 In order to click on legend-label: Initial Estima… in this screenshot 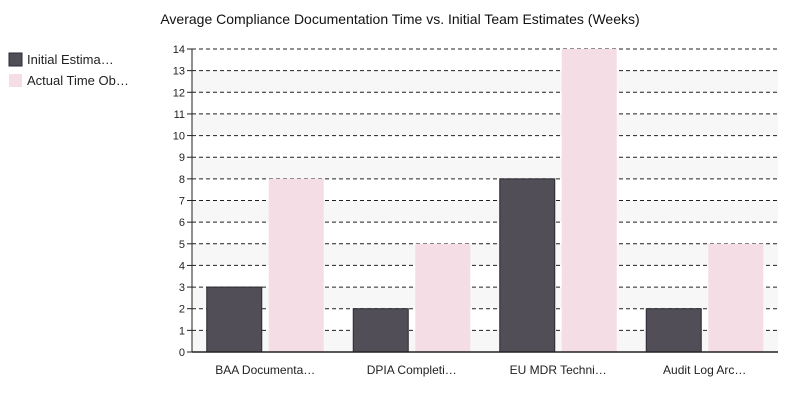, I will do `click(70, 59)`.